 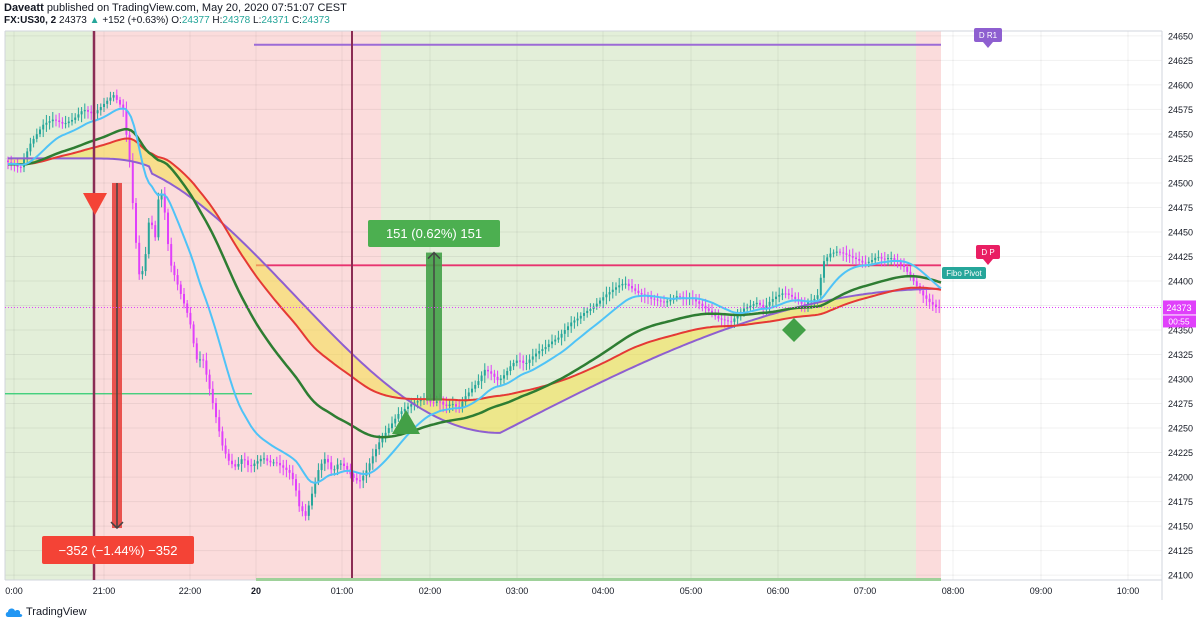 I want to click on fibo-pivot-label: Fibo Pivot, so click(x=964, y=273).